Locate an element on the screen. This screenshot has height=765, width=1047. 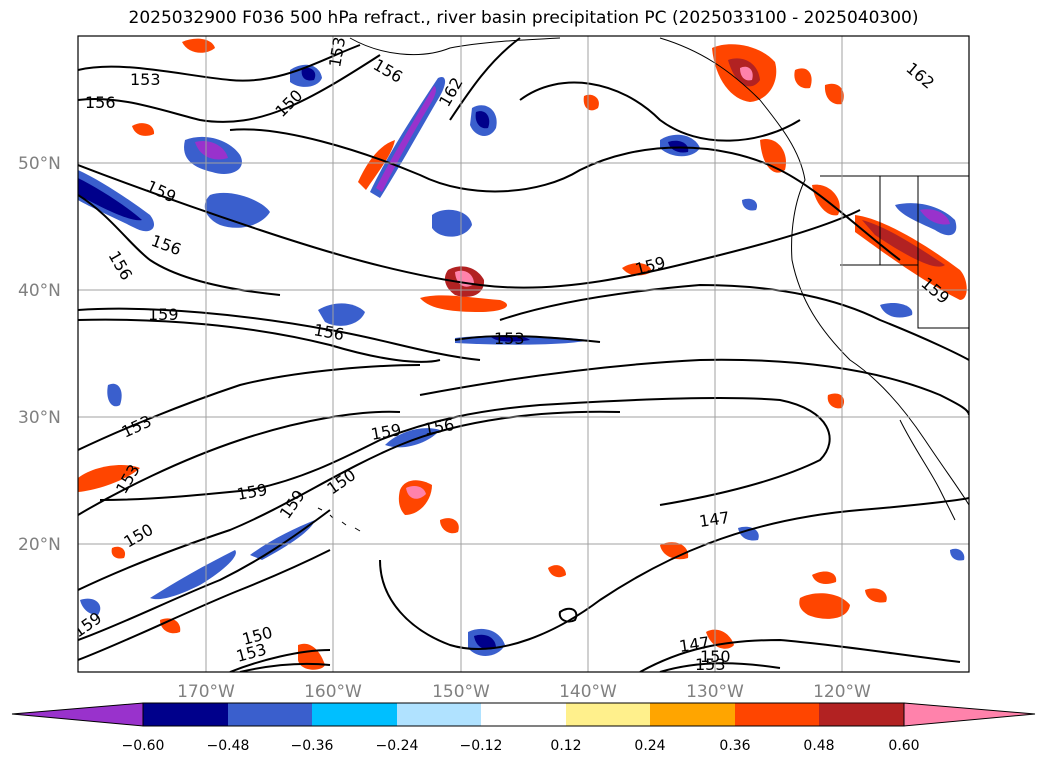
lon-label-130w: 130°W is located at coordinates (715, 692).